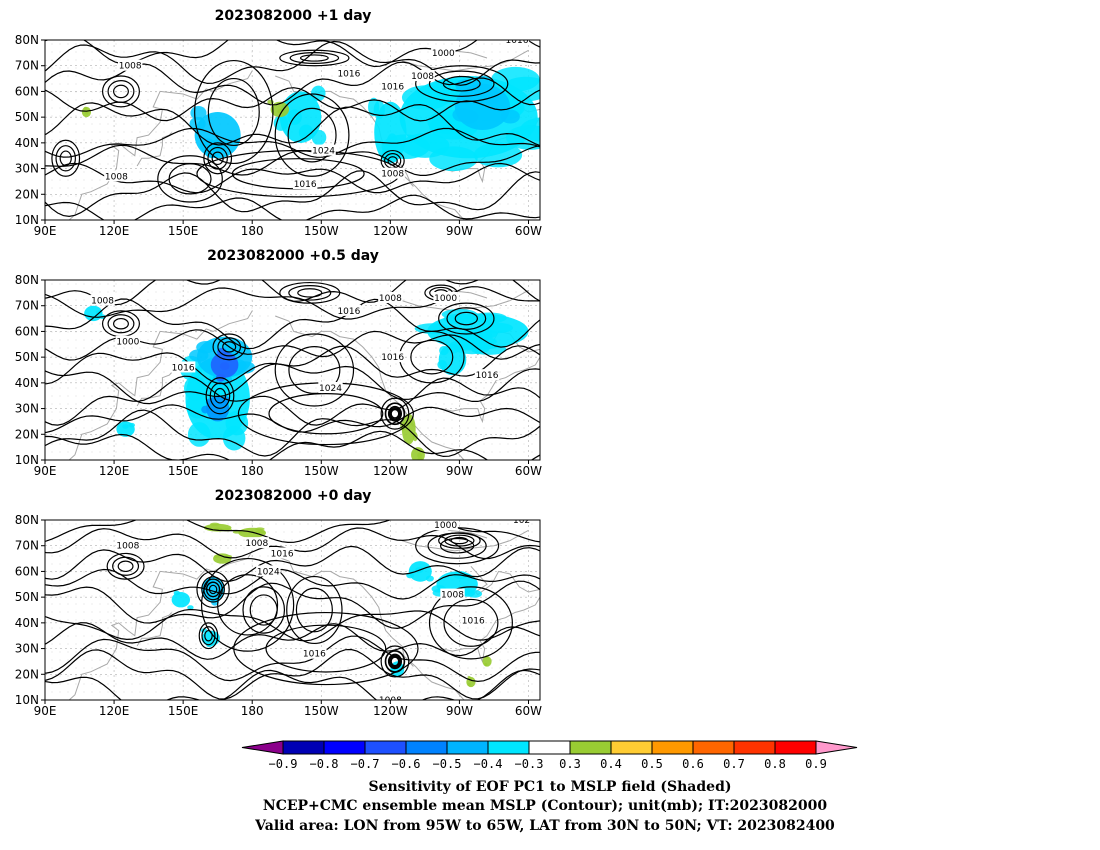 Image resolution: width=1100 pixels, height=850 pixels. What do you see at coordinates (321, 231) in the screenshot?
I see `lon-tick-label: 150W` at bounding box center [321, 231].